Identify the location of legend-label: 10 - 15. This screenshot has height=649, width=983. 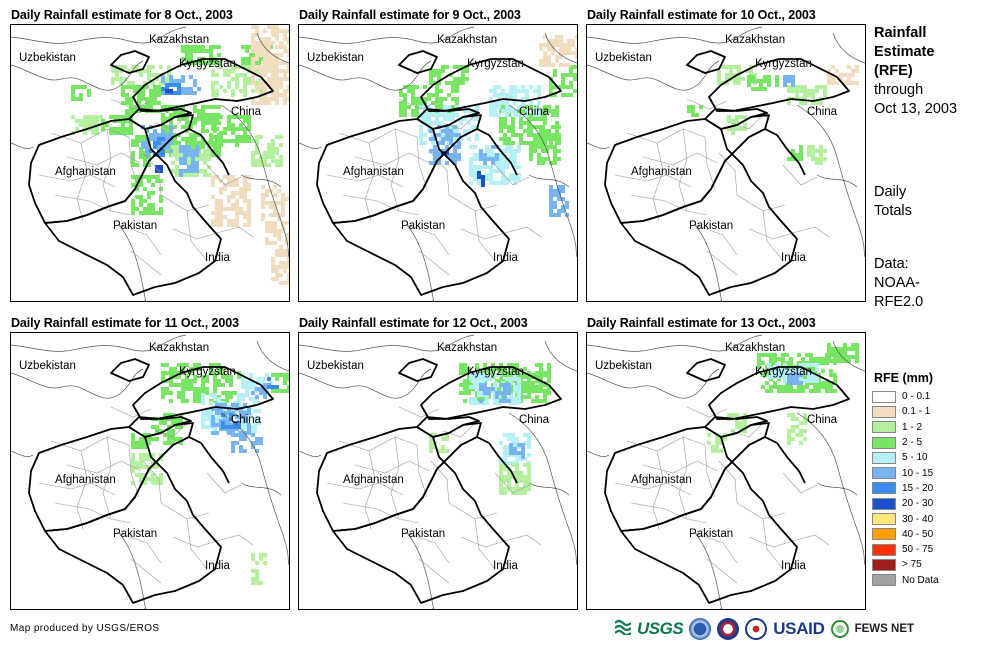
(918, 473).